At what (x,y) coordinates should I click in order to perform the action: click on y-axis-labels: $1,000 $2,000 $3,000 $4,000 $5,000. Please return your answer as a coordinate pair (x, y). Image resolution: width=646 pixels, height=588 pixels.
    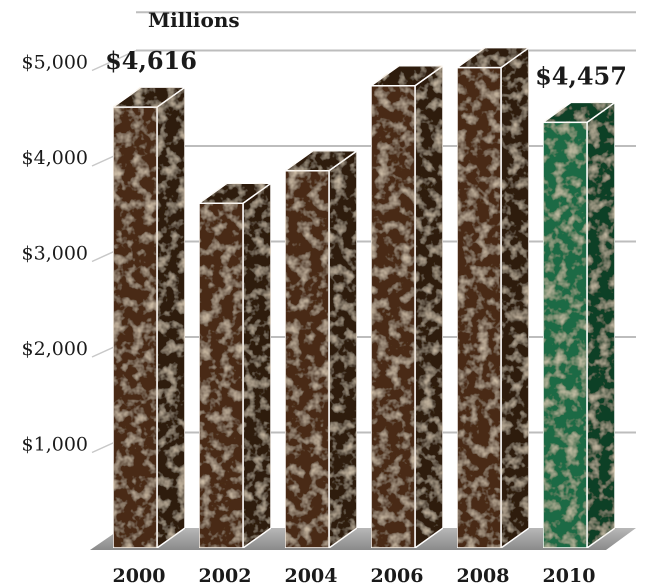
    Looking at the image, I should click on (55, 254).